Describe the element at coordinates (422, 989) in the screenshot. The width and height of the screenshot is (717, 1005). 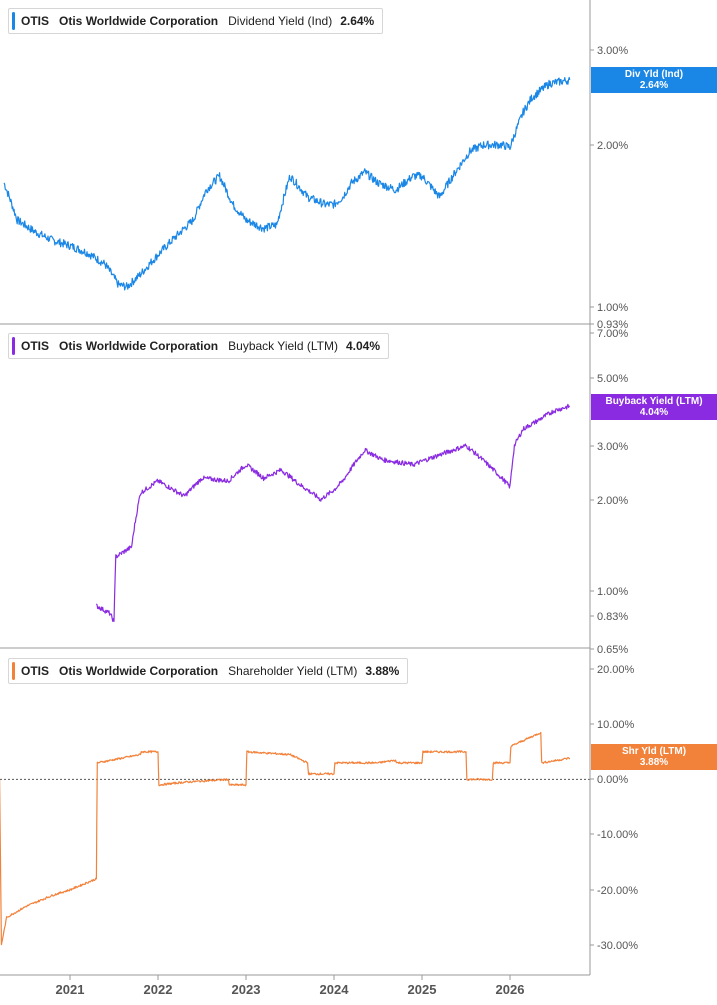
I see `x-tick-label: 2025` at that location.